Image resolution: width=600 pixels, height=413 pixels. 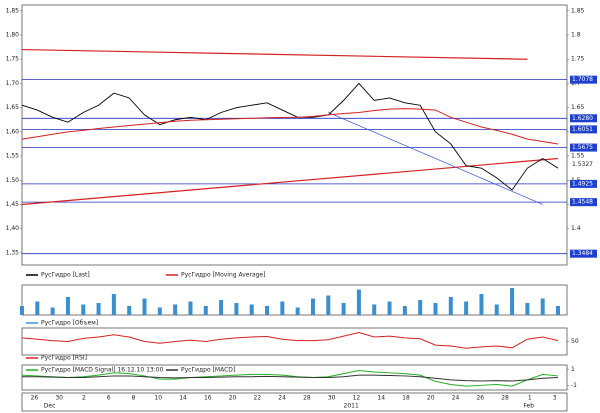 I want to click on legend-label: РусГидро [MACD], so click(x=208, y=370).